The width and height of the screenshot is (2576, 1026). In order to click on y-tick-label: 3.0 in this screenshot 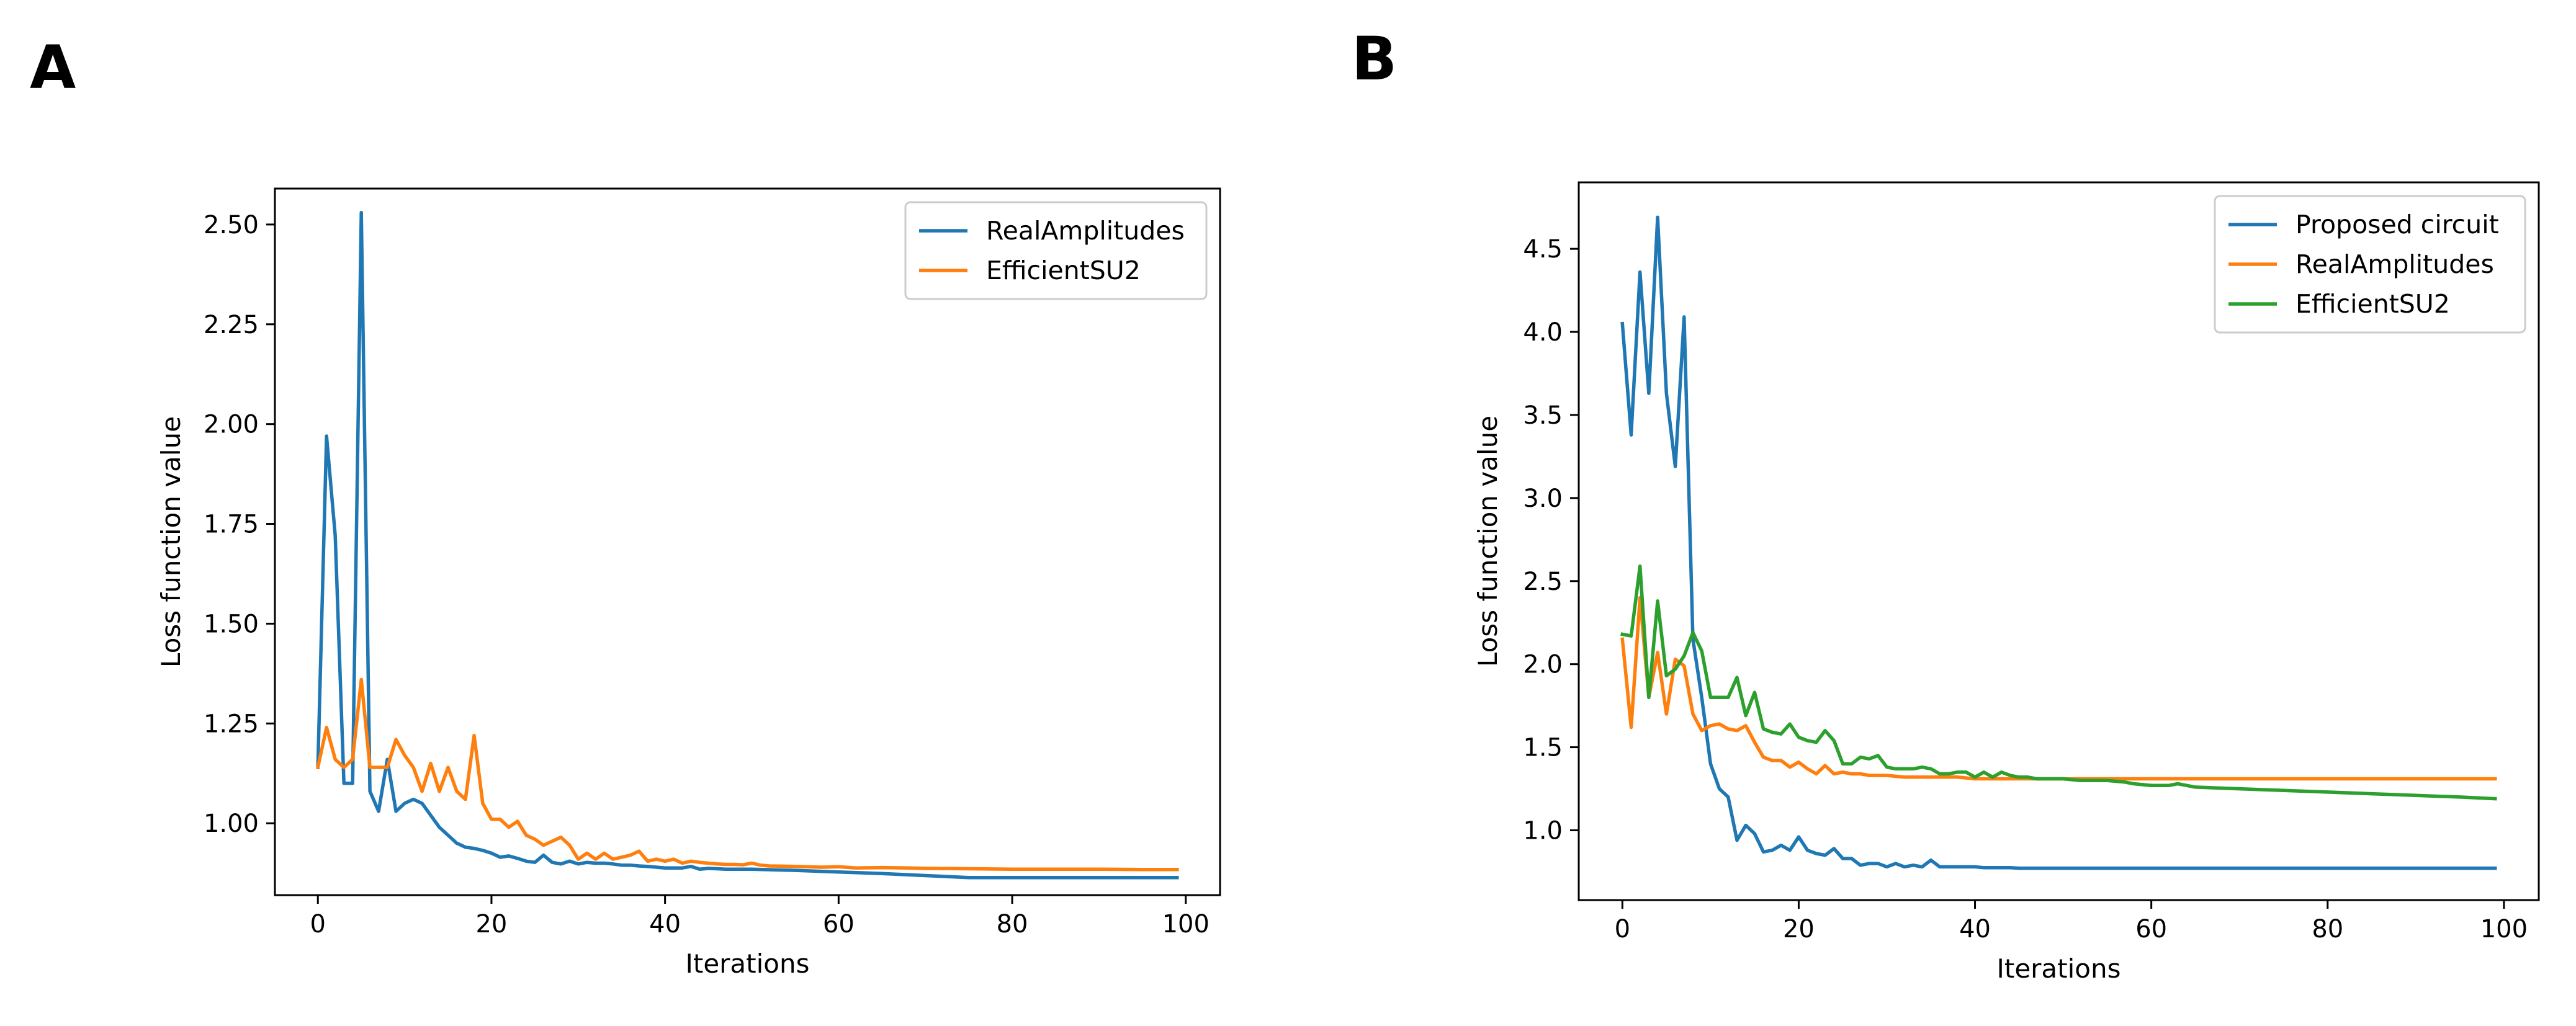, I will do `click(1543, 498)`.